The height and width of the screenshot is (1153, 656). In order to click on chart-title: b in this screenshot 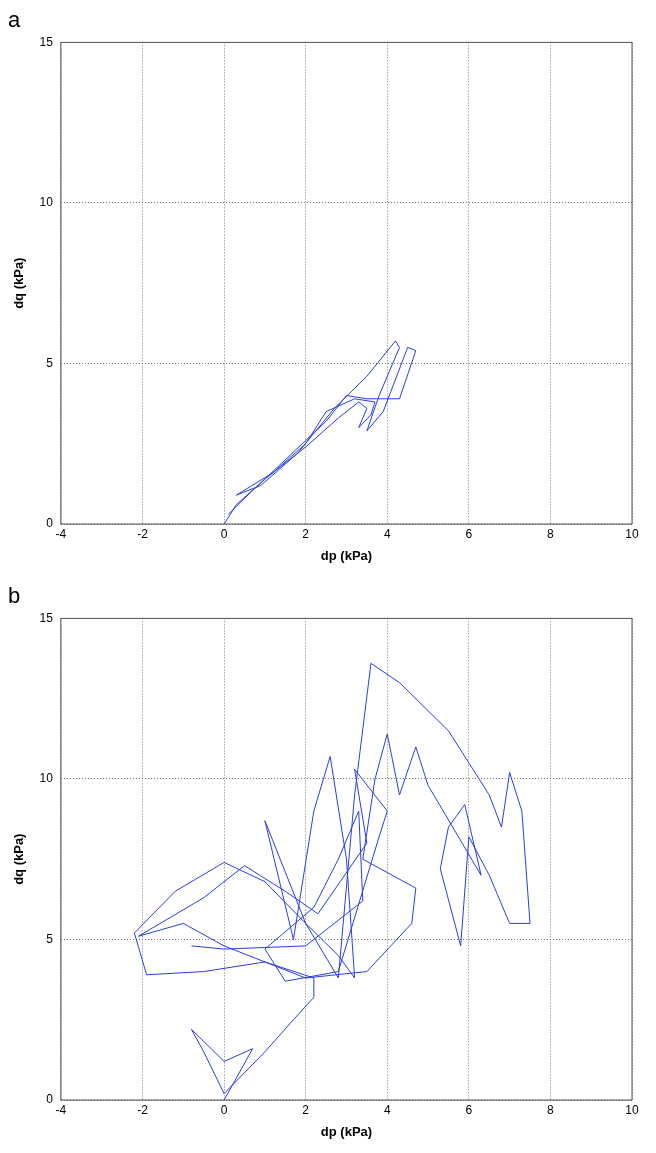, I will do `click(14, 596)`.